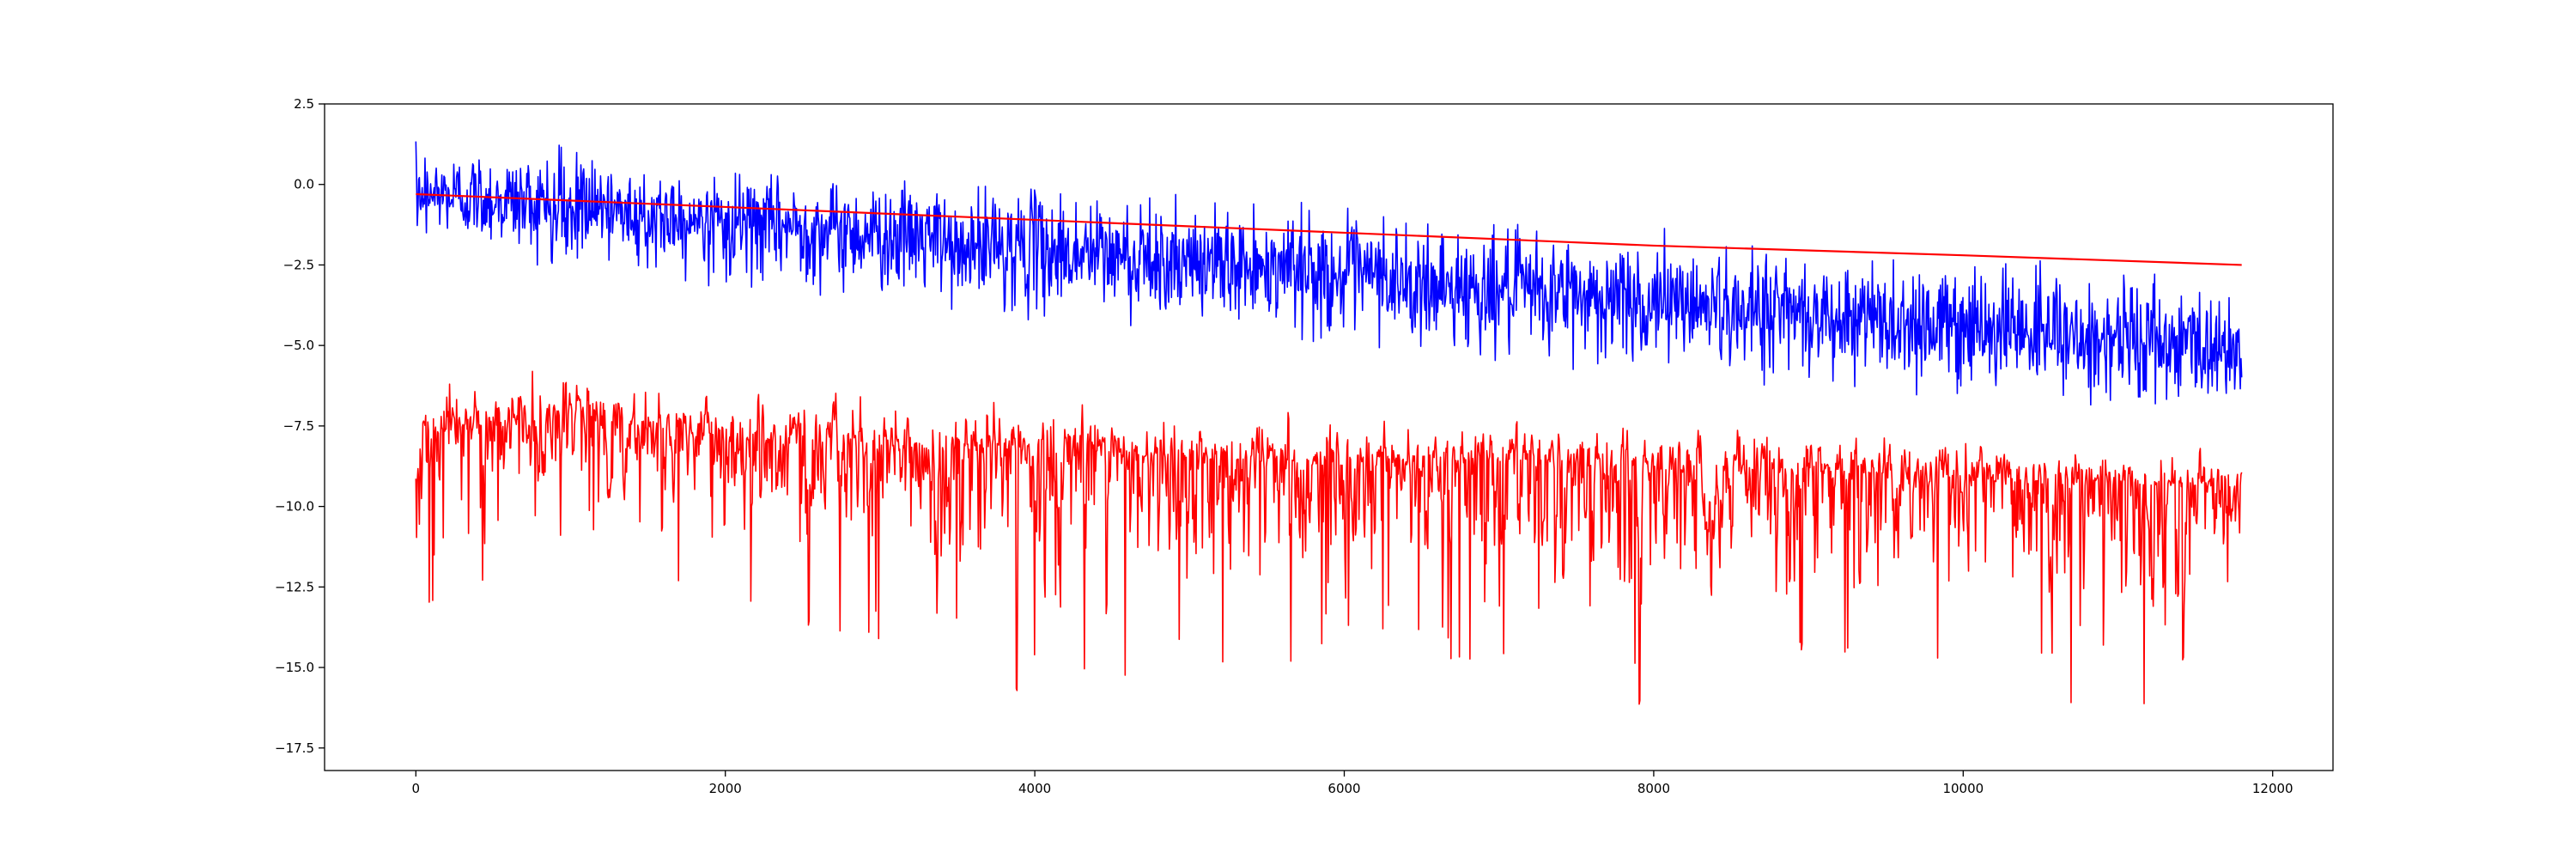 This screenshot has width=2576, height=859. Describe the element at coordinates (304, 184) in the screenshot. I see `y-tick-label: 0.0` at that location.